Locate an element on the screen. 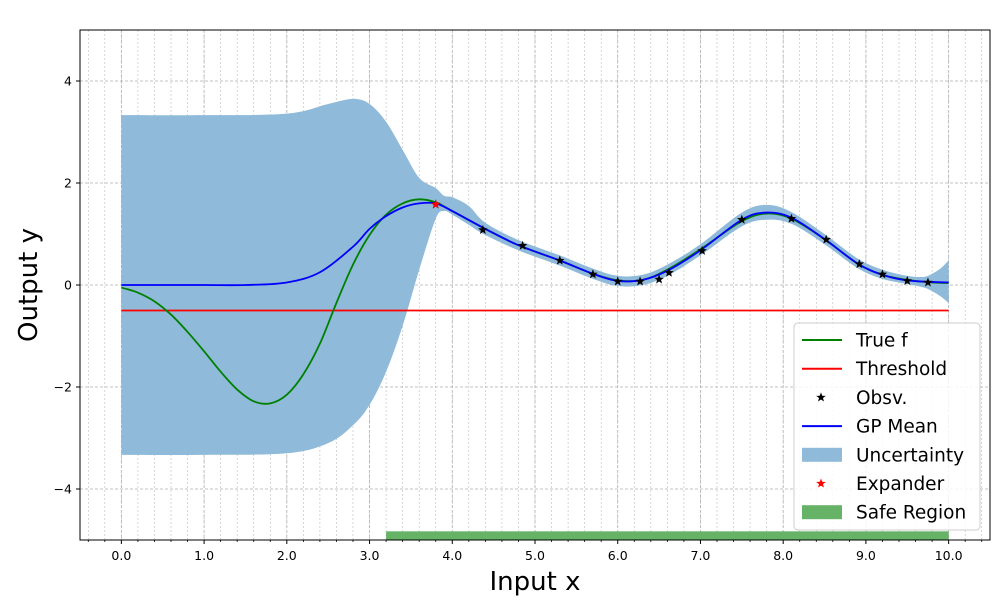  legend-label: Threshold is located at coordinates (901, 369).